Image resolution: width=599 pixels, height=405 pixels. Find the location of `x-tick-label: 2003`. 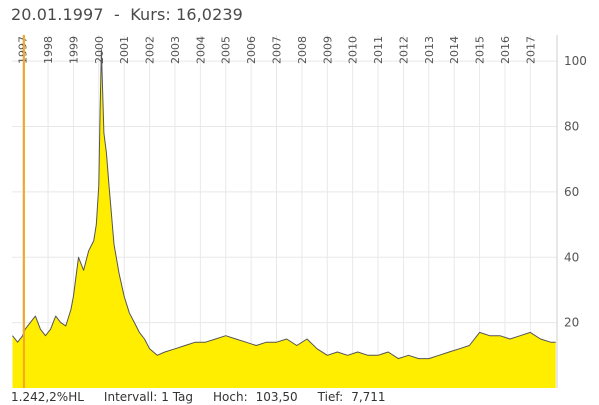

x-tick-label: 2003 is located at coordinates (175, 50).